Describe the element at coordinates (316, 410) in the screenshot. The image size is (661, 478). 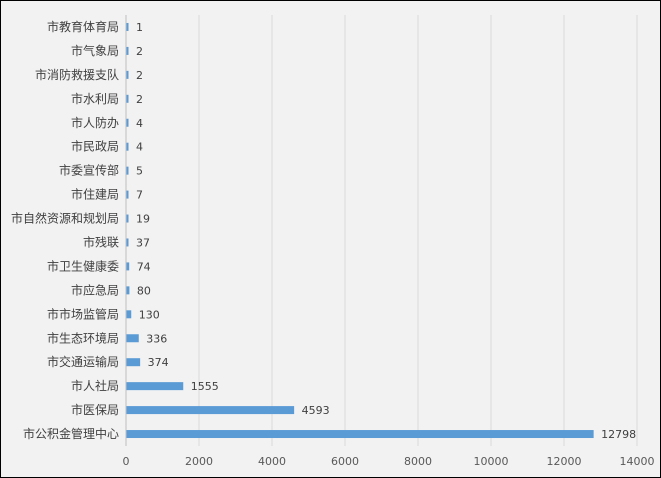
I see `data-label: 4593` at that location.